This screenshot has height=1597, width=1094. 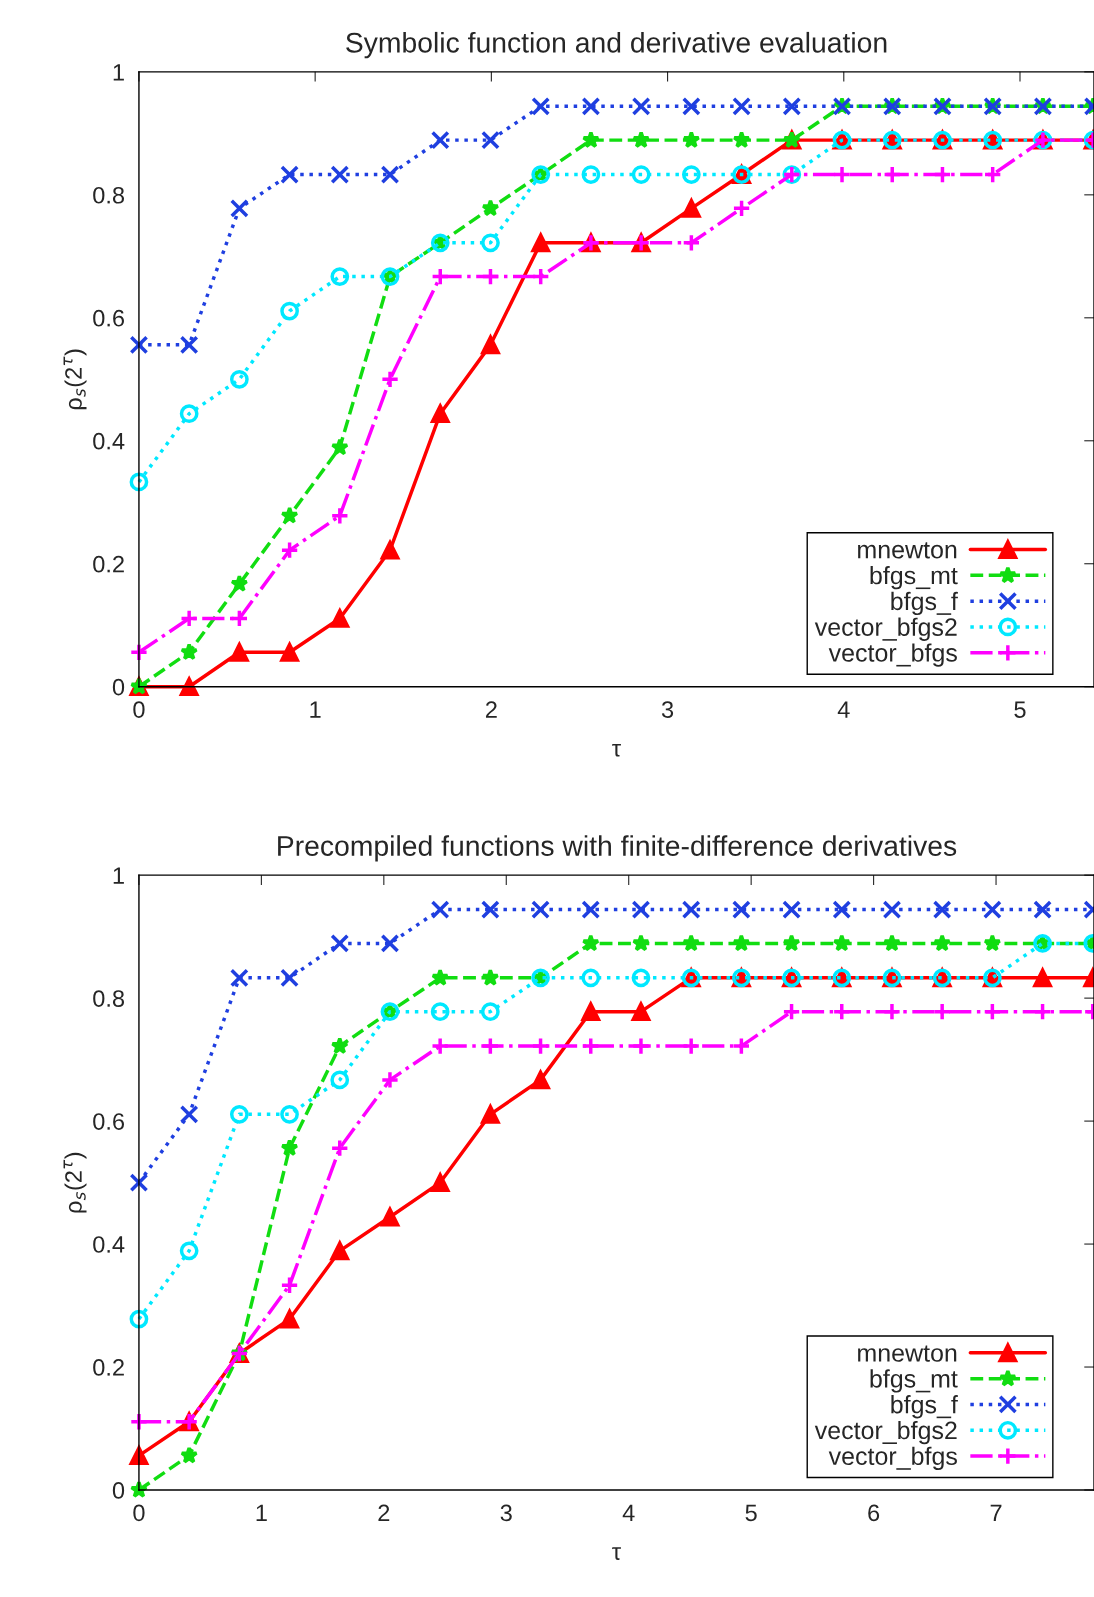 What do you see at coordinates (874, 1513) in the screenshot?
I see `x-tick-label: 6` at bounding box center [874, 1513].